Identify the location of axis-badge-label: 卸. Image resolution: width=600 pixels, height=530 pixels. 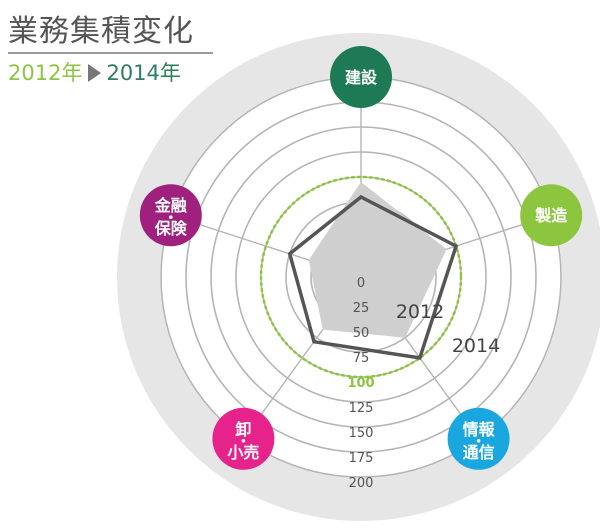
(243, 429).